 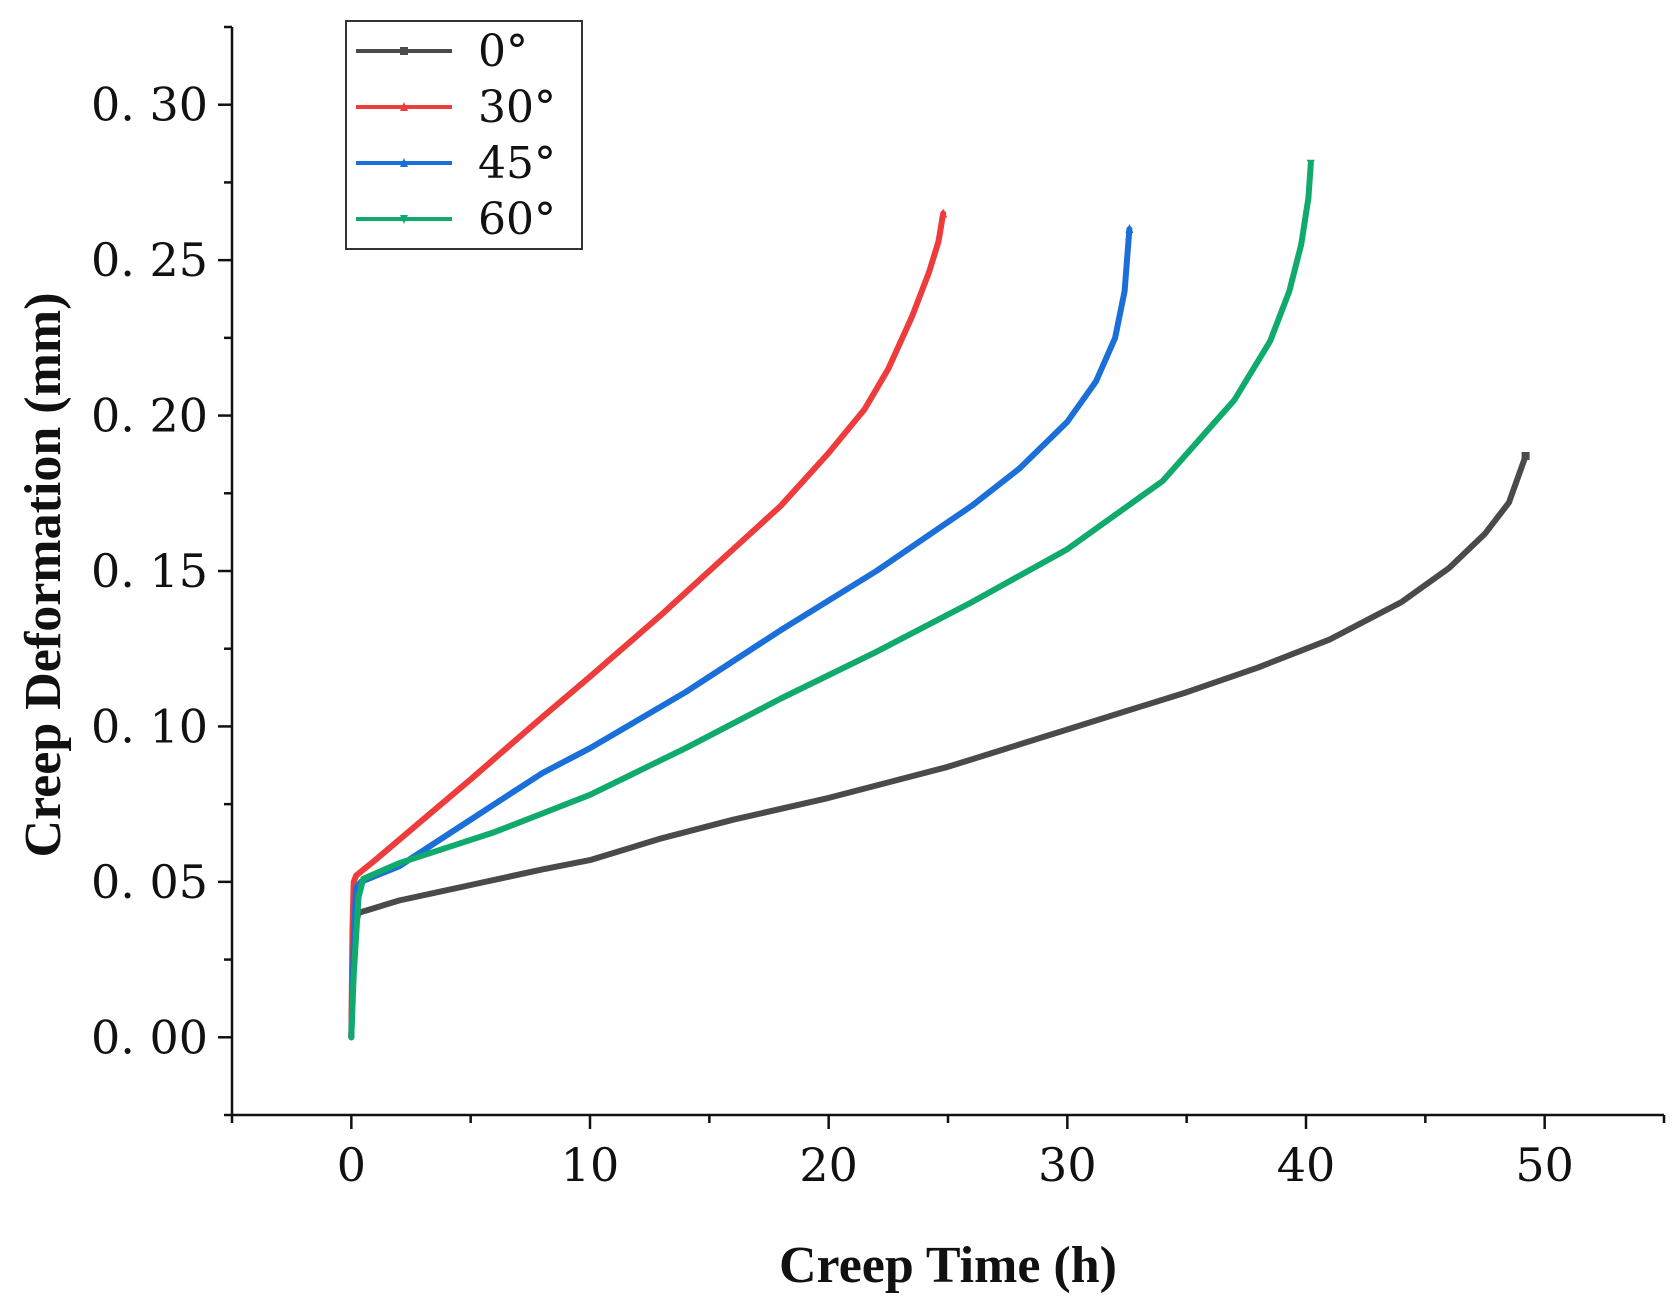 What do you see at coordinates (149, 571) in the screenshot?
I see `y-tick-label: 0. 15` at bounding box center [149, 571].